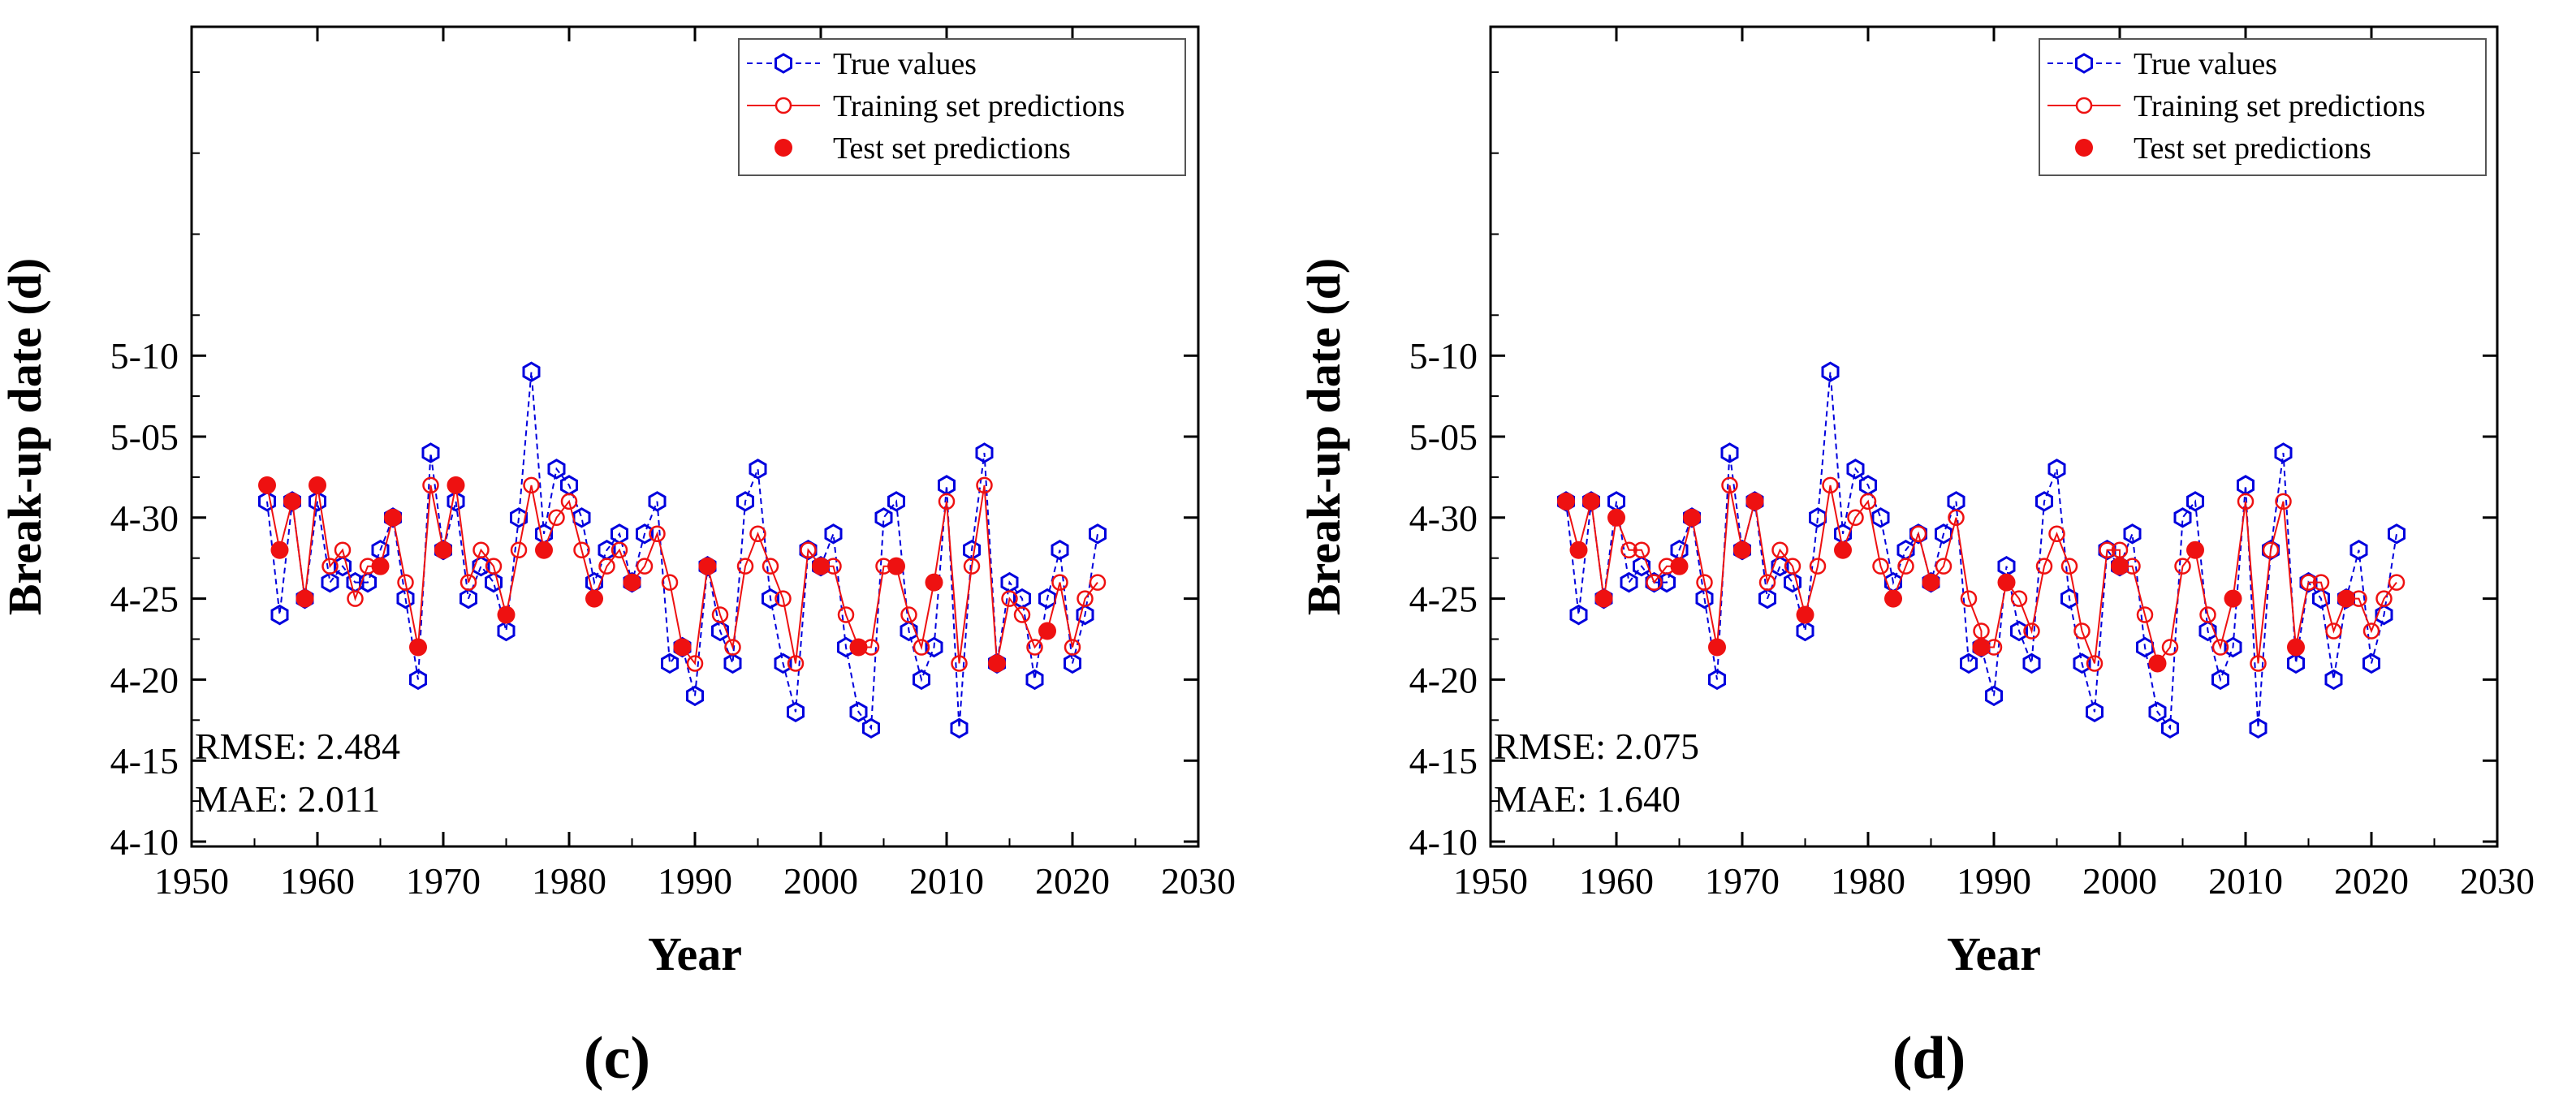 This screenshot has width=2576, height=1094. What do you see at coordinates (695, 881) in the screenshot?
I see `x-tick-label: 1990` at bounding box center [695, 881].